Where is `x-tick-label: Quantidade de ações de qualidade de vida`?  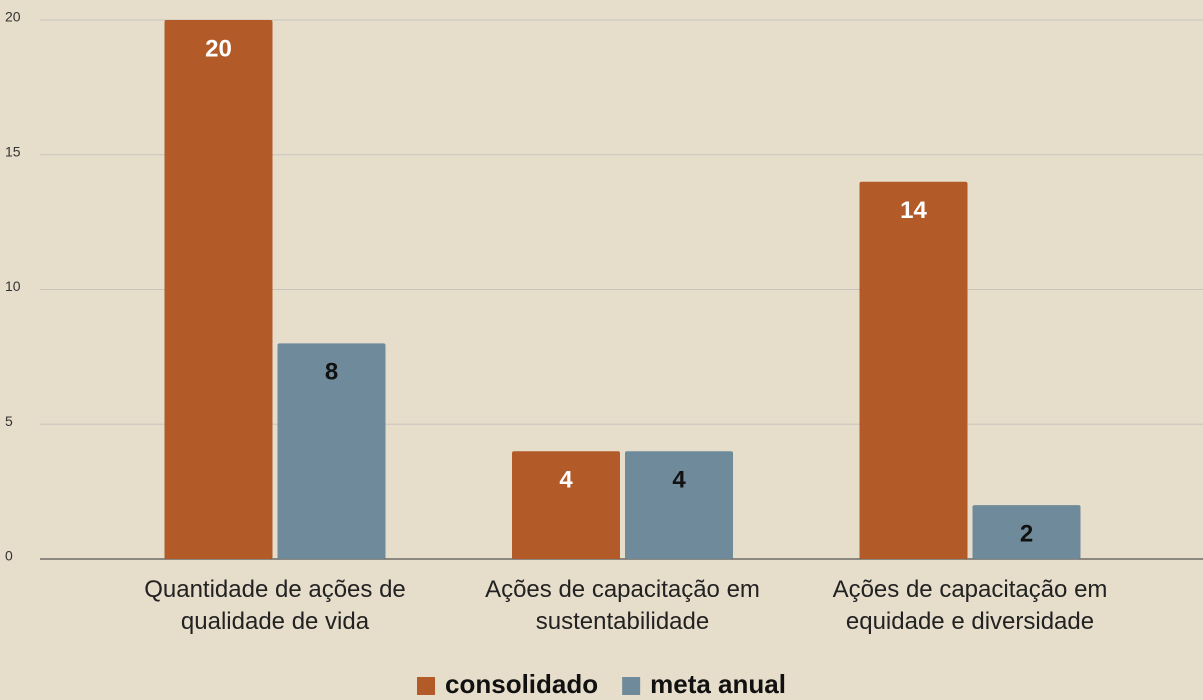
x-tick-label: Quantidade de ações de qualidade de vida is located at coordinates (275, 605).